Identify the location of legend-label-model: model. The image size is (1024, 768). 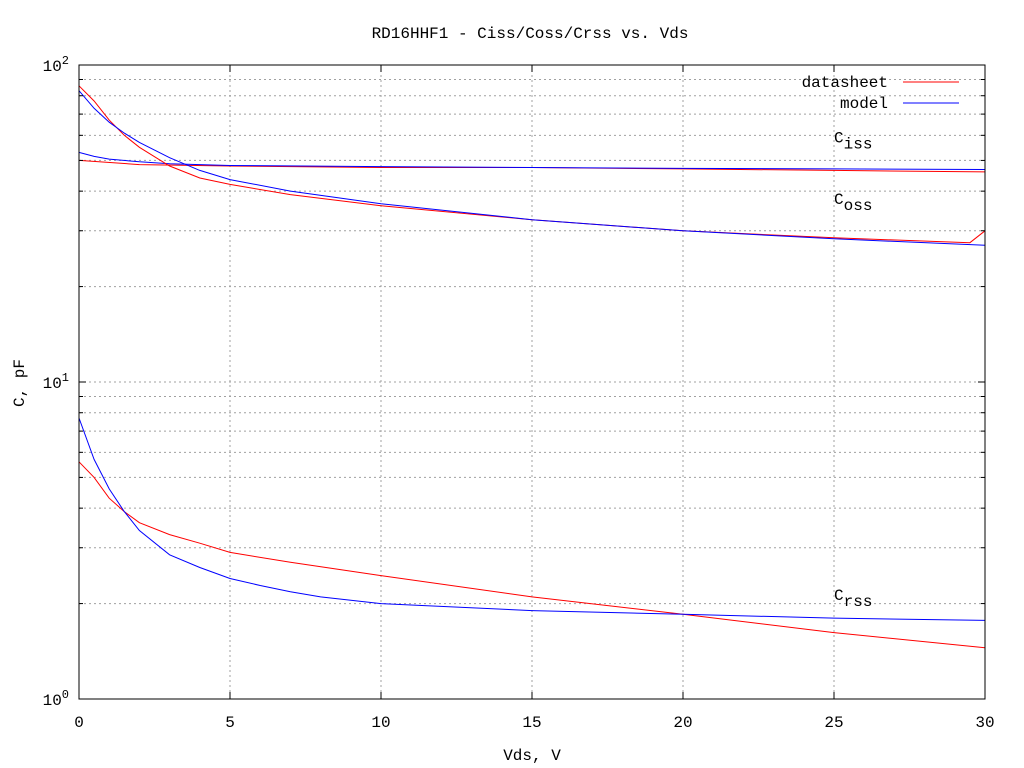
(864, 104).